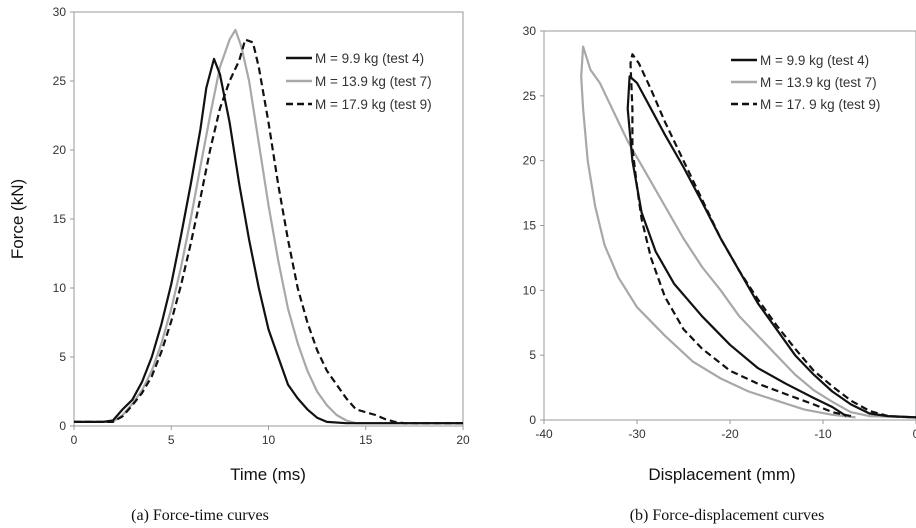 Image resolution: width=916 pixels, height=528 pixels. What do you see at coordinates (721, 474) in the screenshot?
I see `x-axis-label-b: Displacement (mm)` at bounding box center [721, 474].